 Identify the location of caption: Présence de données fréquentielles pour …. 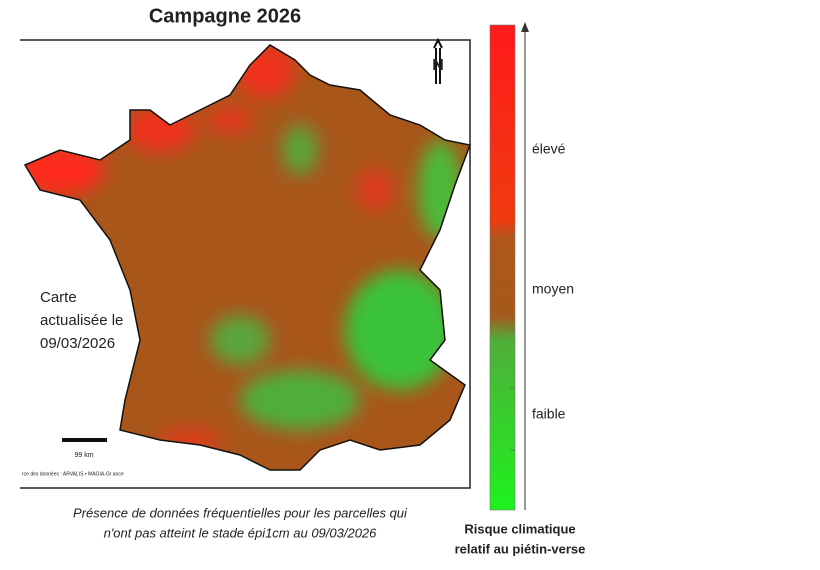
(240, 512).